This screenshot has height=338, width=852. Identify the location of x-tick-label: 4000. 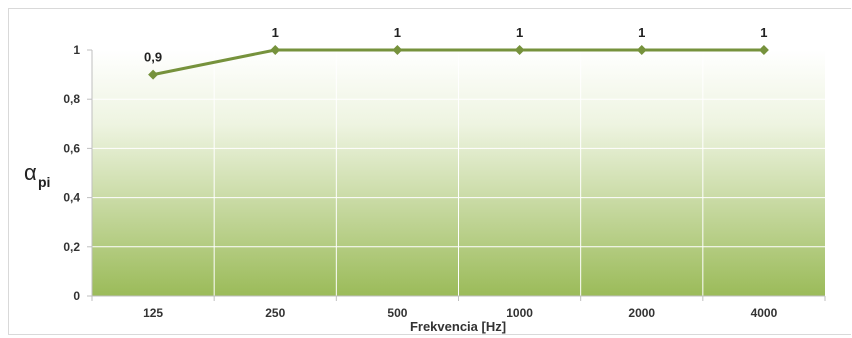
(764, 313).